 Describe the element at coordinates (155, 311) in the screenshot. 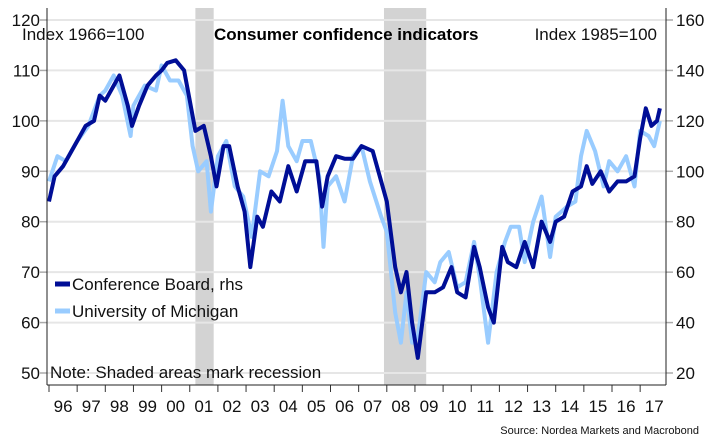

I see `legend-label-michigan: University of Michigan` at that location.